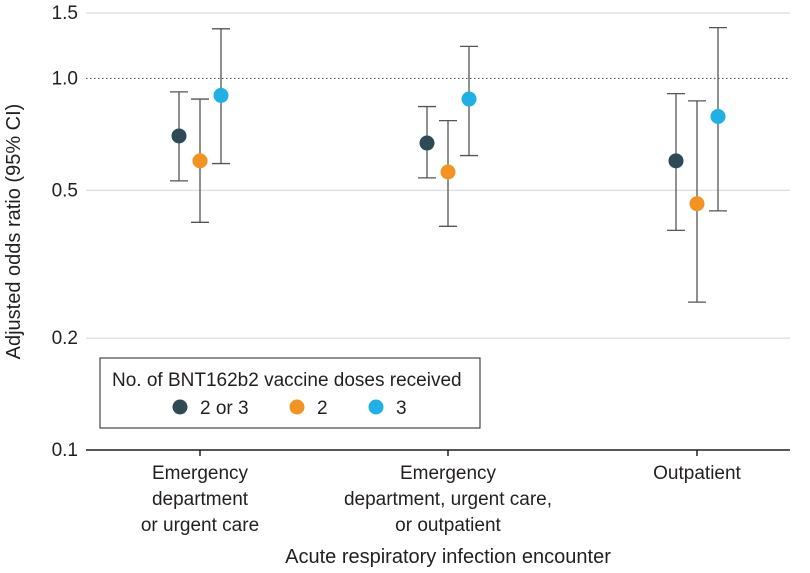 This screenshot has width=810, height=573. Describe the element at coordinates (65, 13) in the screenshot. I see `y-tick-label: 1.5` at that location.